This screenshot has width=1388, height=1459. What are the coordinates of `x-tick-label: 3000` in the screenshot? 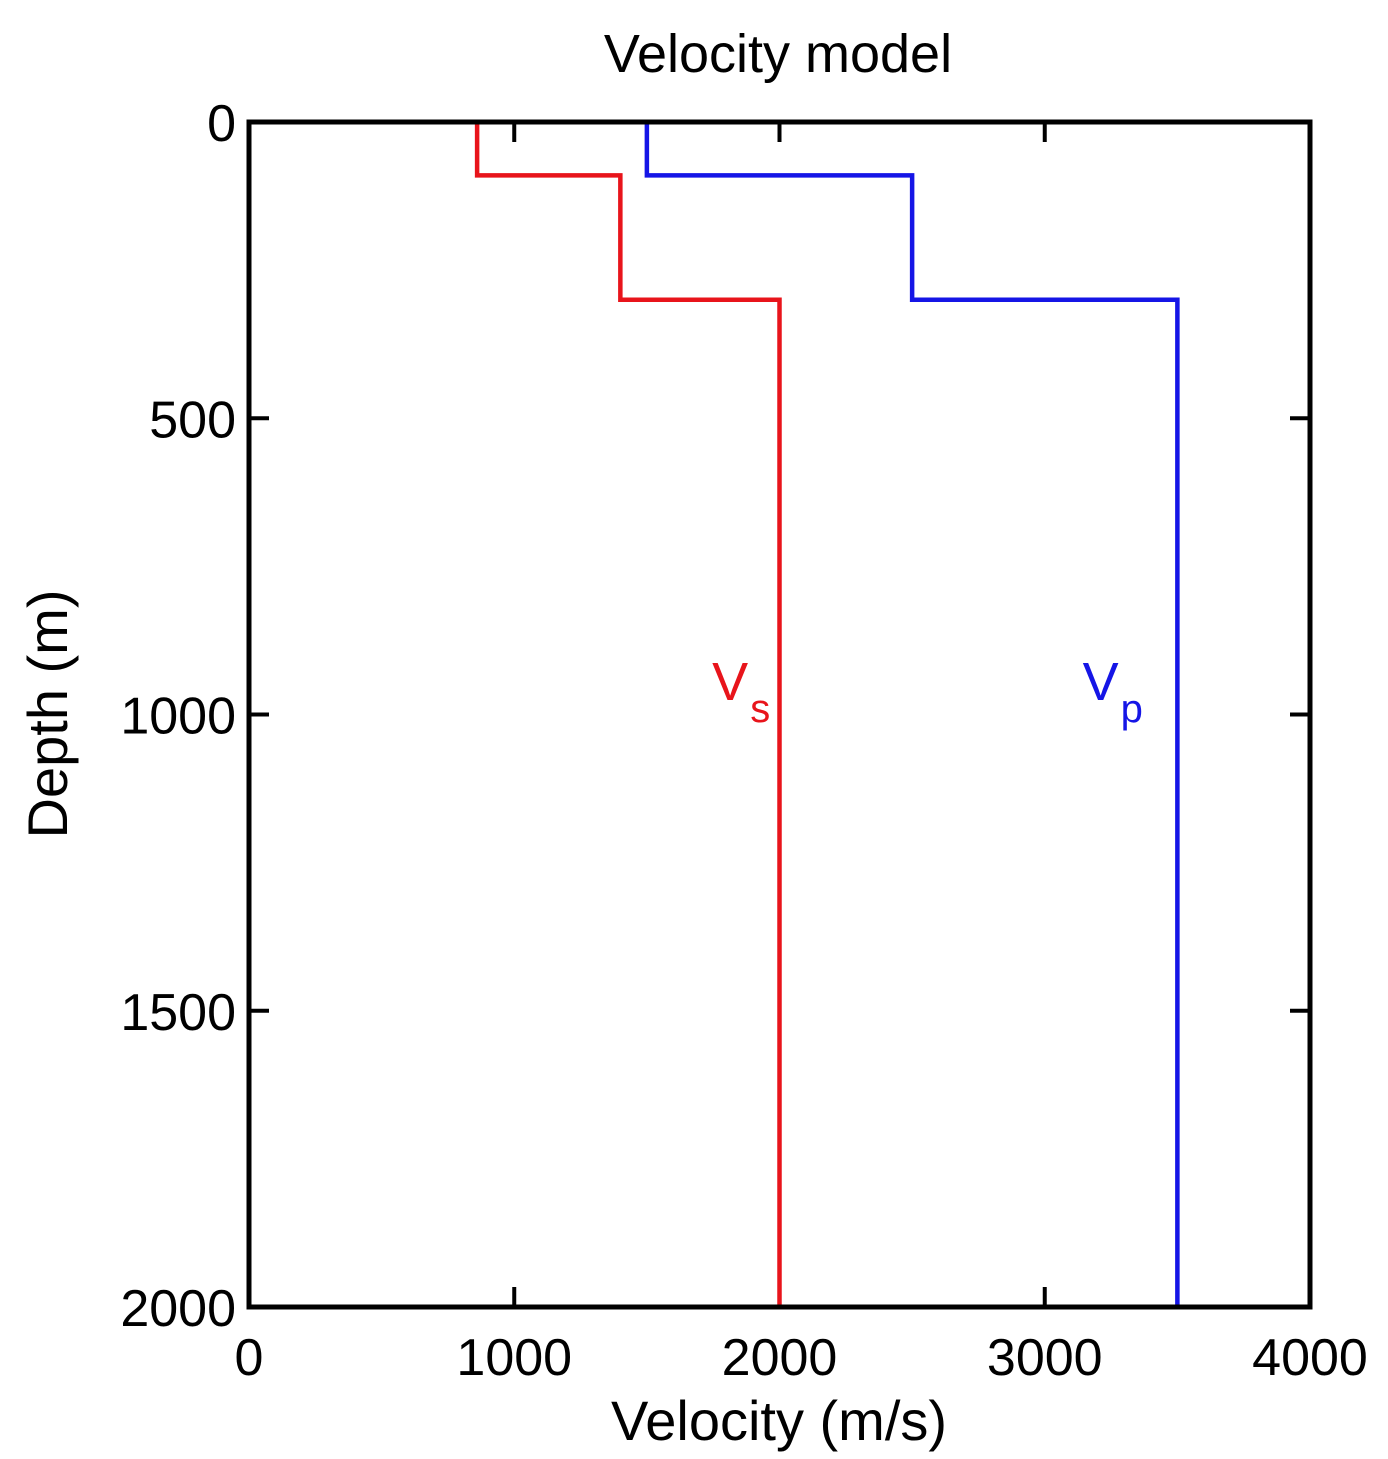 It's located at (1045, 1358).